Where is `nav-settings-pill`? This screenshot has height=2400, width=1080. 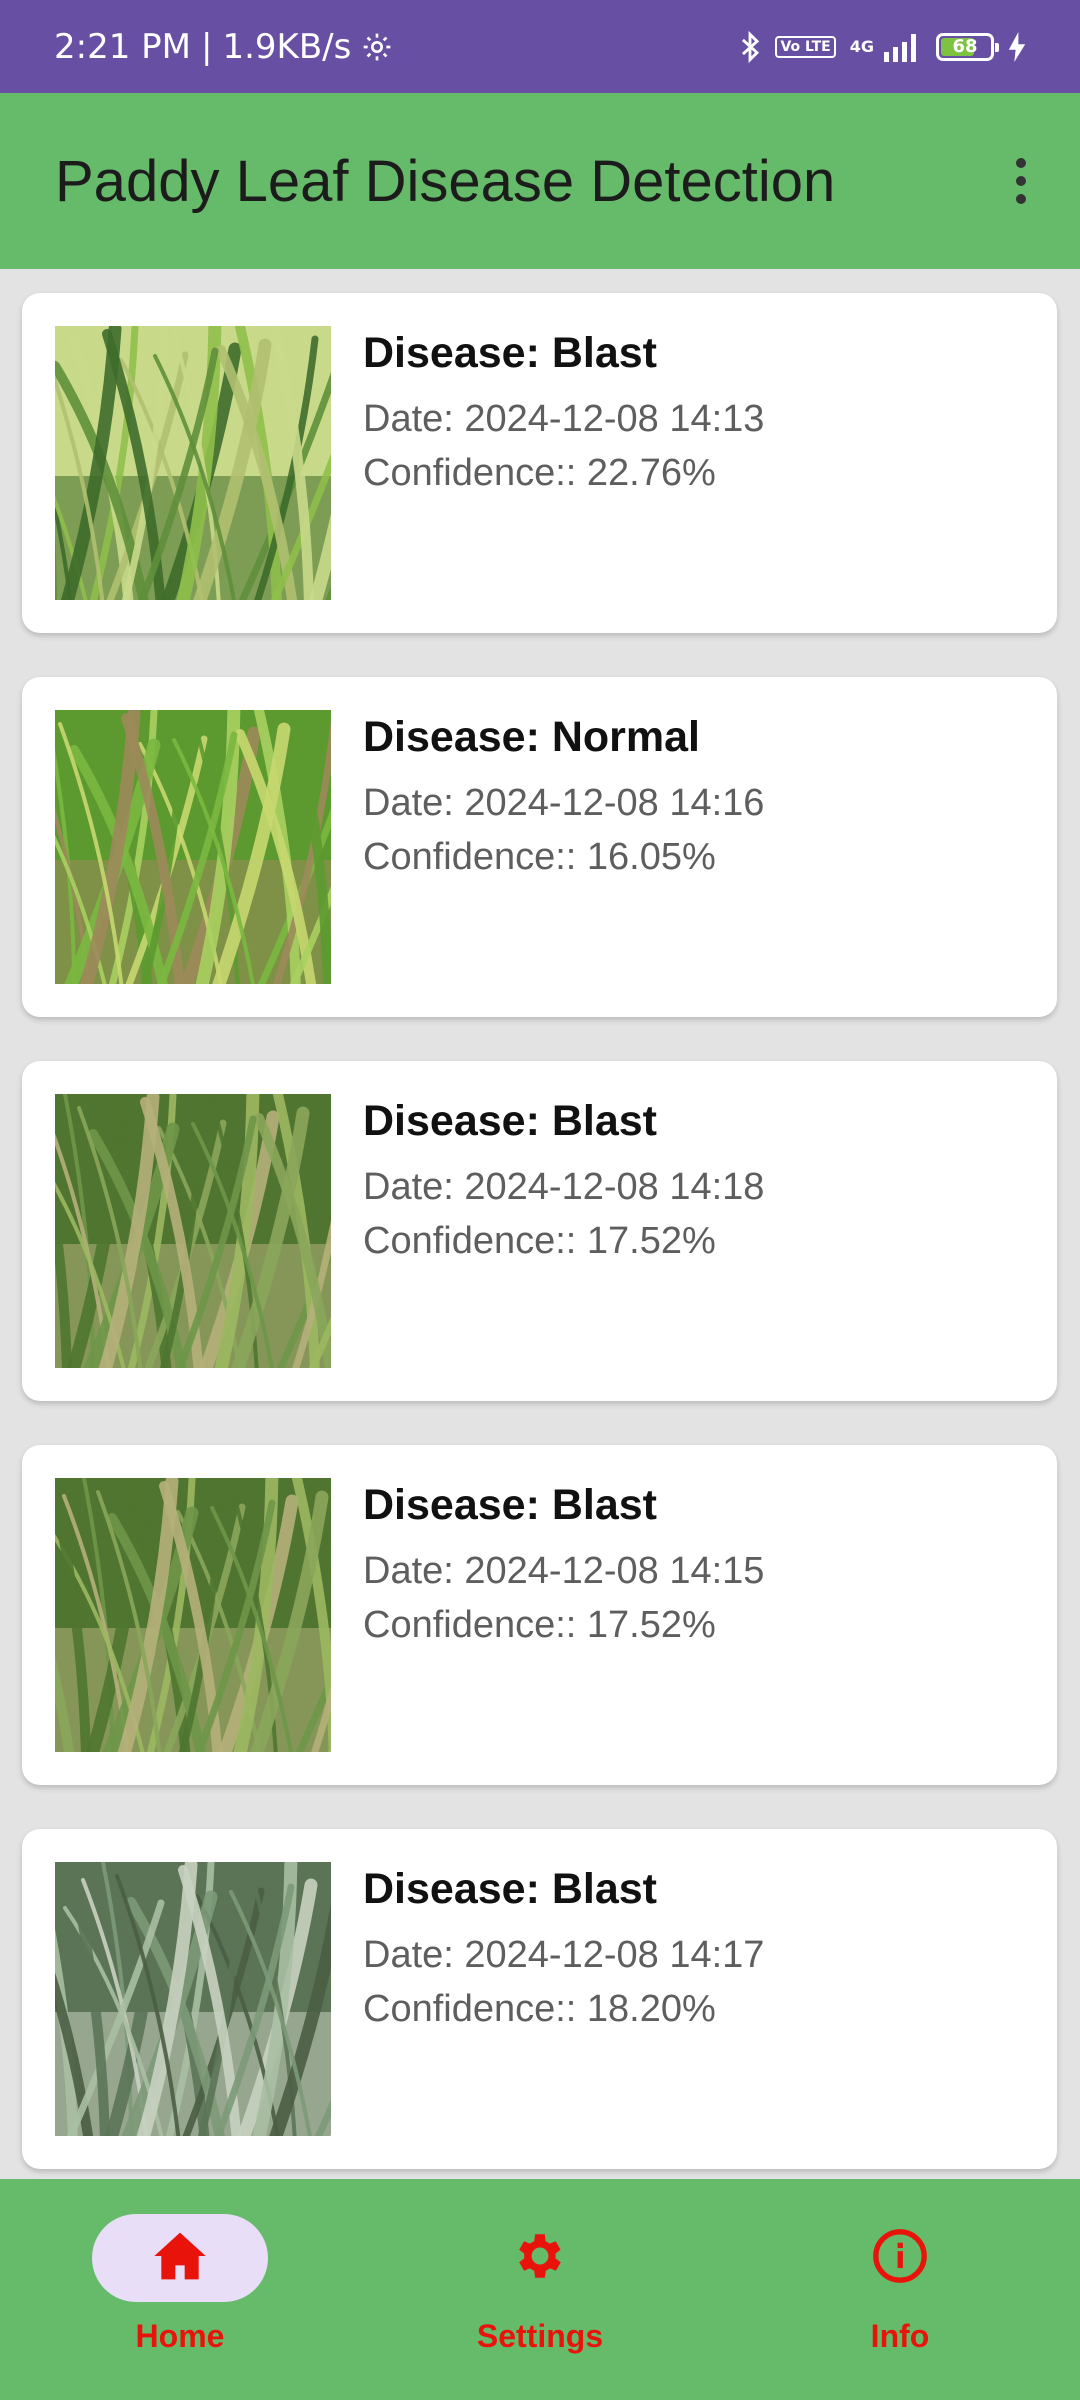 nav-settings-pill is located at coordinates (540, 2258).